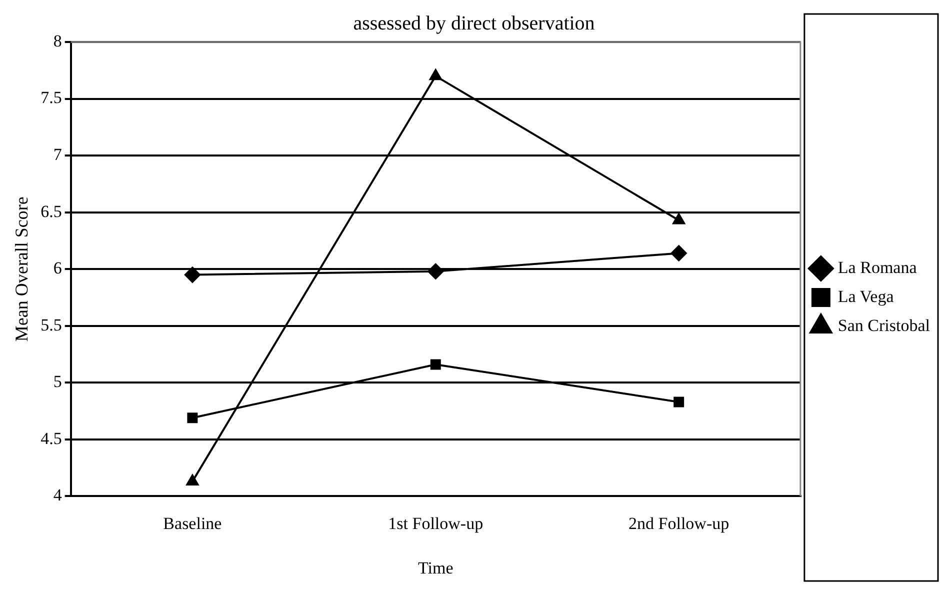 The width and height of the screenshot is (952, 591). What do you see at coordinates (474, 23) in the screenshot?
I see `chart-title: assessed by direct observation` at bounding box center [474, 23].